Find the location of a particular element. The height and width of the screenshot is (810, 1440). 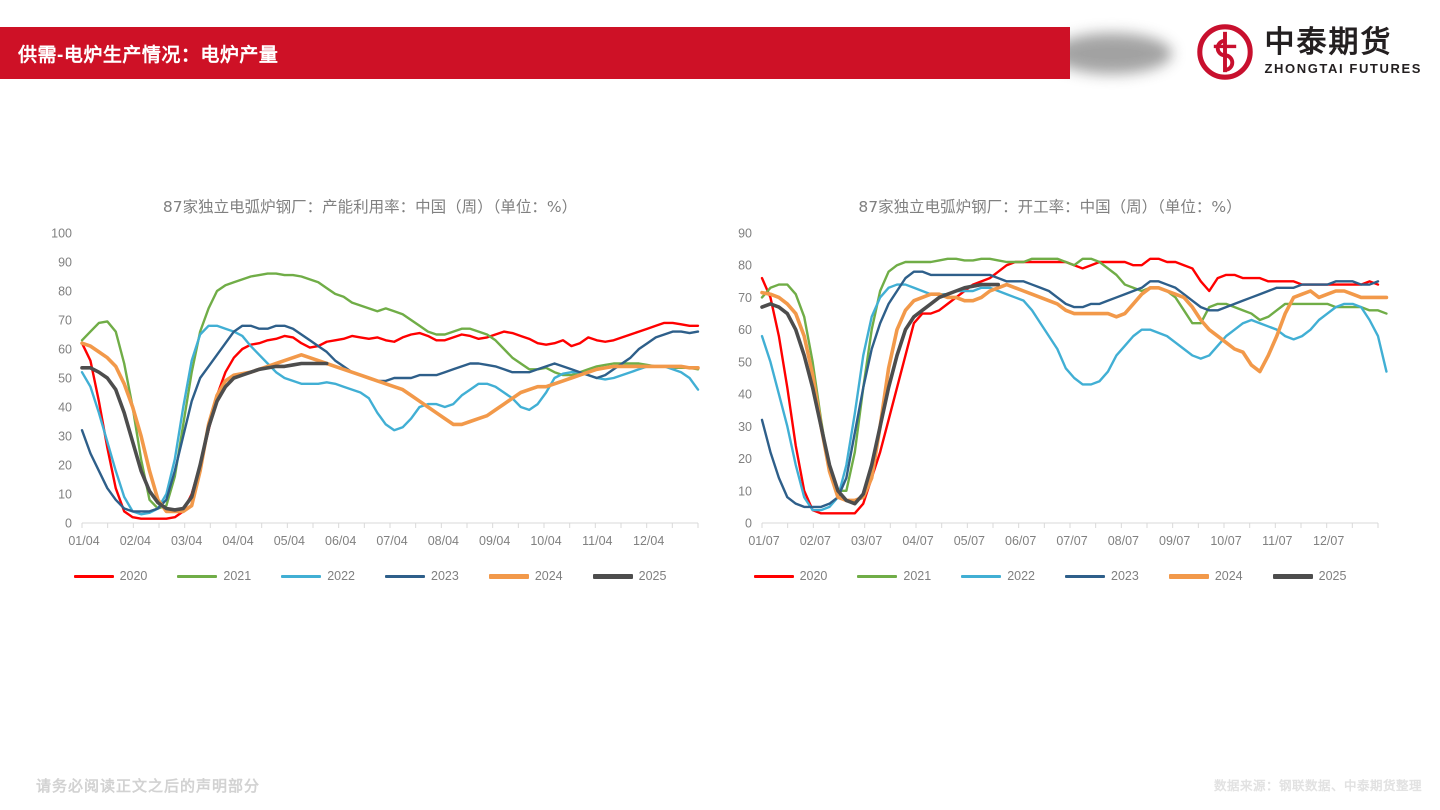

company-logo: 中泰期货 ZHONGTAI FUTURES is located at coordinates (1309, 52).